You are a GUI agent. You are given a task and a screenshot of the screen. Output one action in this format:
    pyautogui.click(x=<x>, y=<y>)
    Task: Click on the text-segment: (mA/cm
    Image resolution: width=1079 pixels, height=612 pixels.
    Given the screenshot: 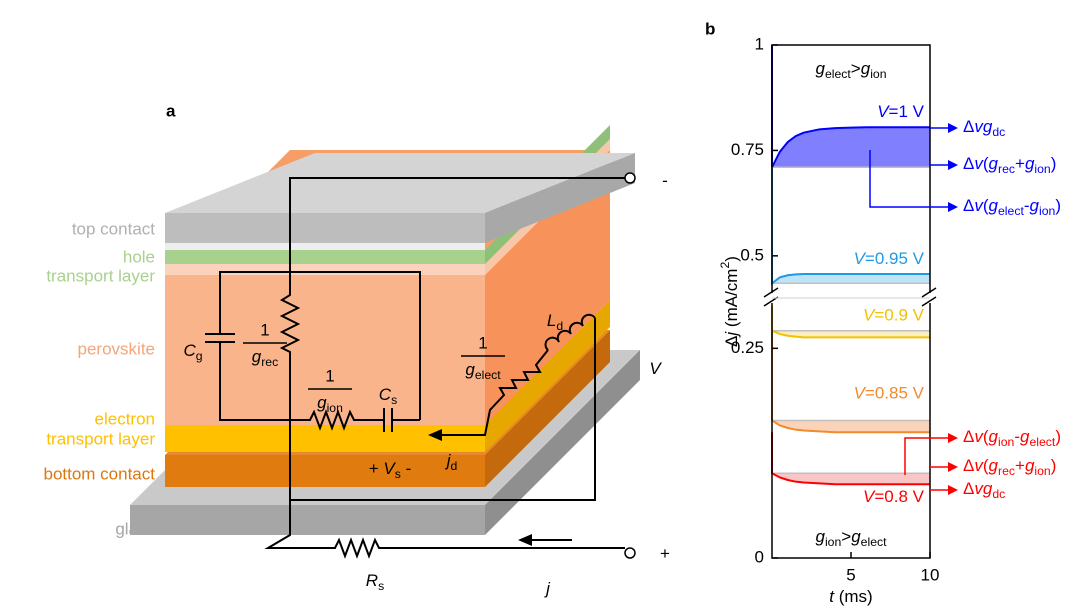 What is the action you would take?
    pyautogui.click(x=731, y=300)
    